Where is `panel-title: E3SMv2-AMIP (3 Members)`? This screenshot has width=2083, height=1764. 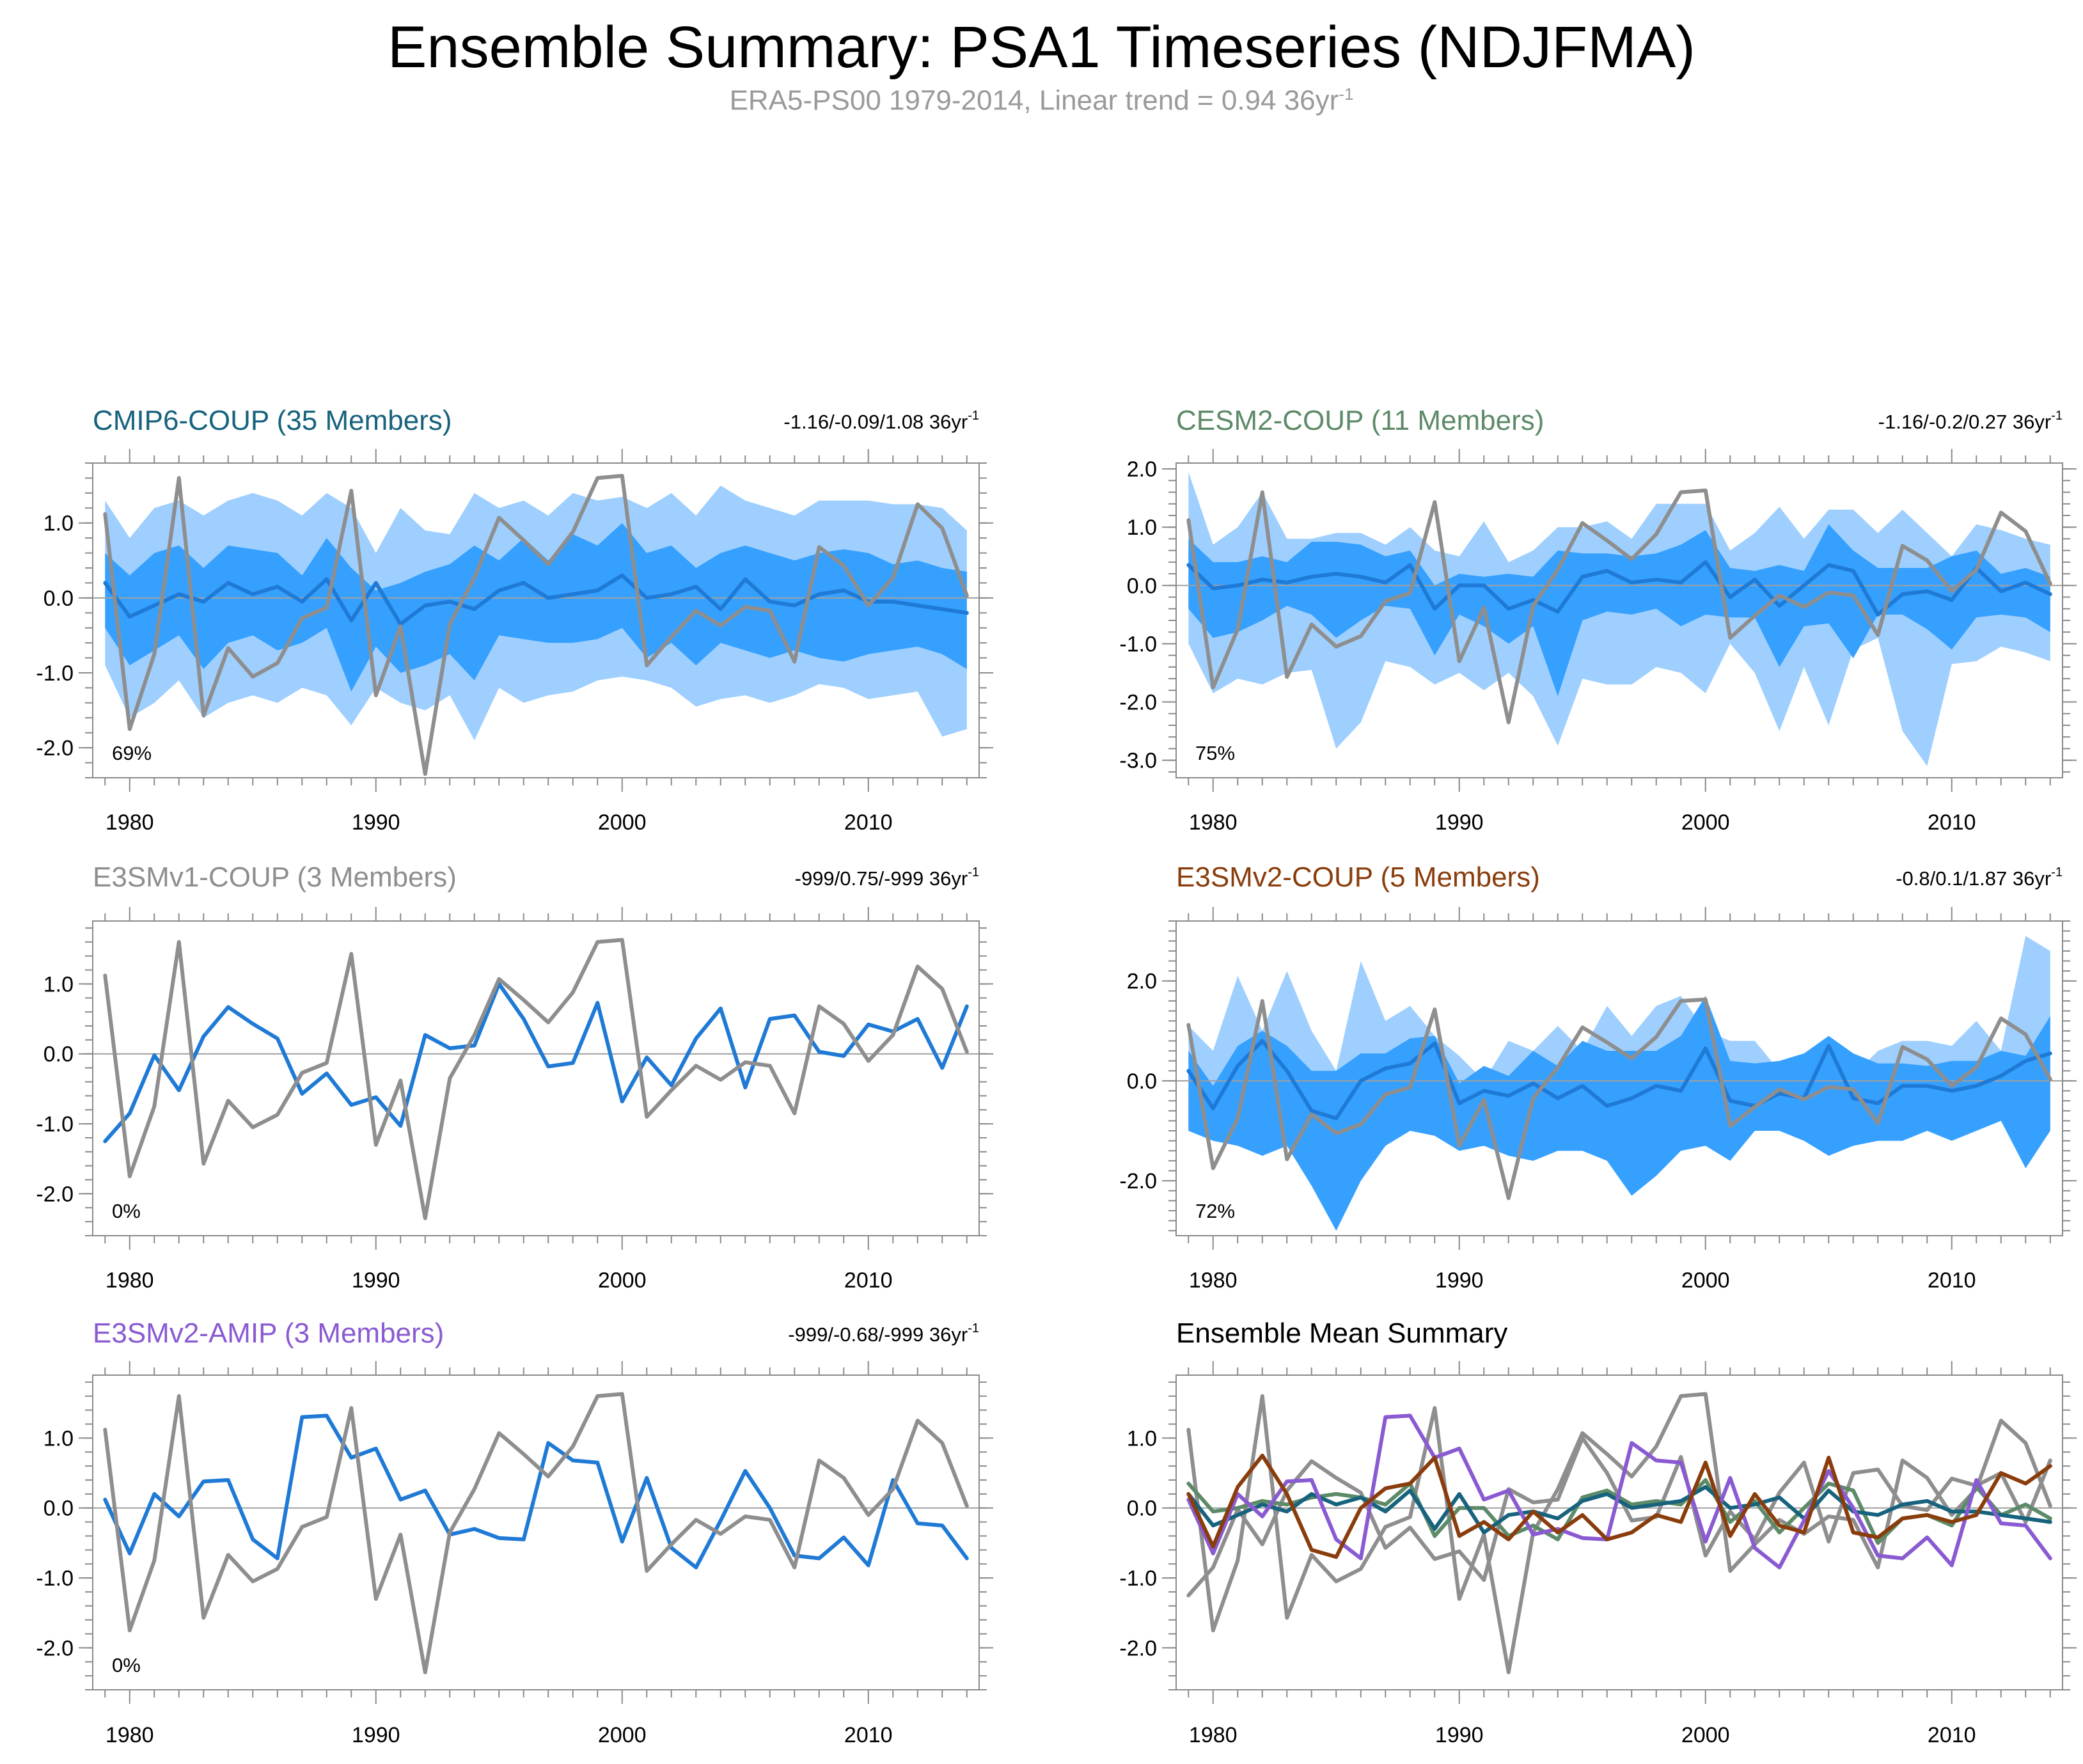
panel-title: E3SMv2-AMIP (3 Members) is located at coordinates (268, 1333).